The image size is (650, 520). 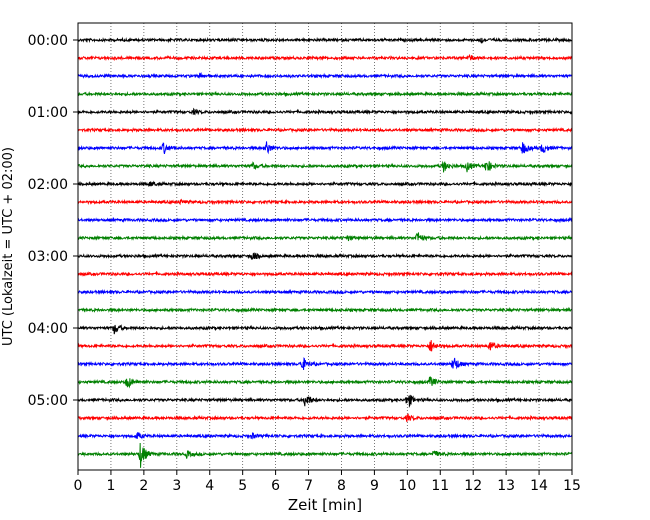 I want to click on x-tick-label: 9, so click(x=374, y=486).